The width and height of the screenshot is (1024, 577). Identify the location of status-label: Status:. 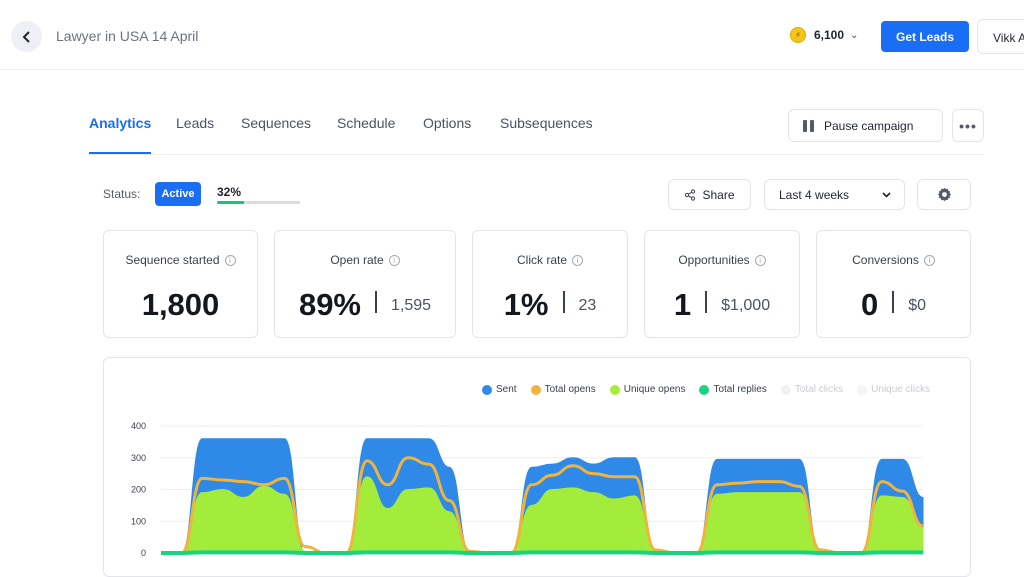
(122, 194).